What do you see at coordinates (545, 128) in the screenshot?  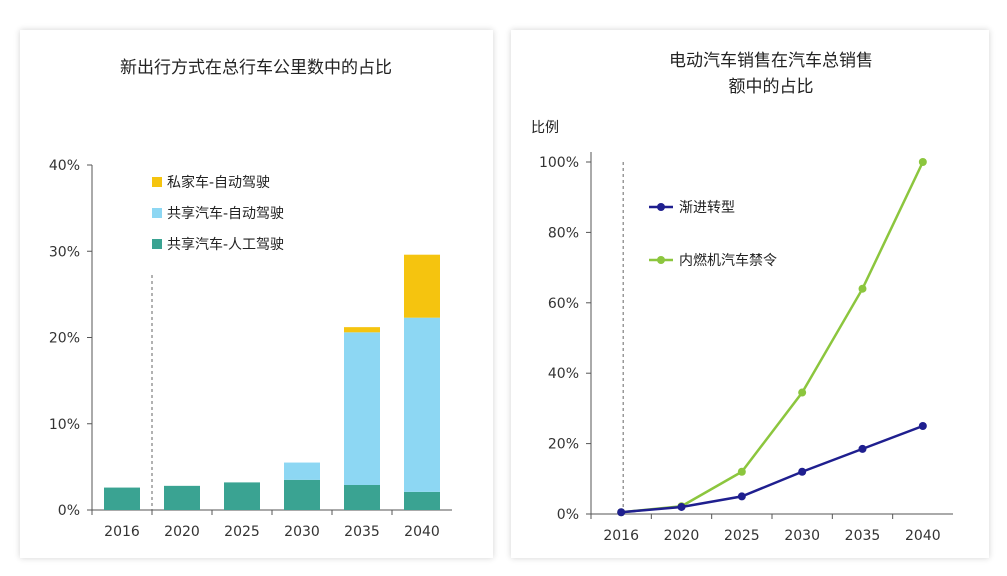 I see `y-axis-label: 比例` at bounding box center [545, 128].